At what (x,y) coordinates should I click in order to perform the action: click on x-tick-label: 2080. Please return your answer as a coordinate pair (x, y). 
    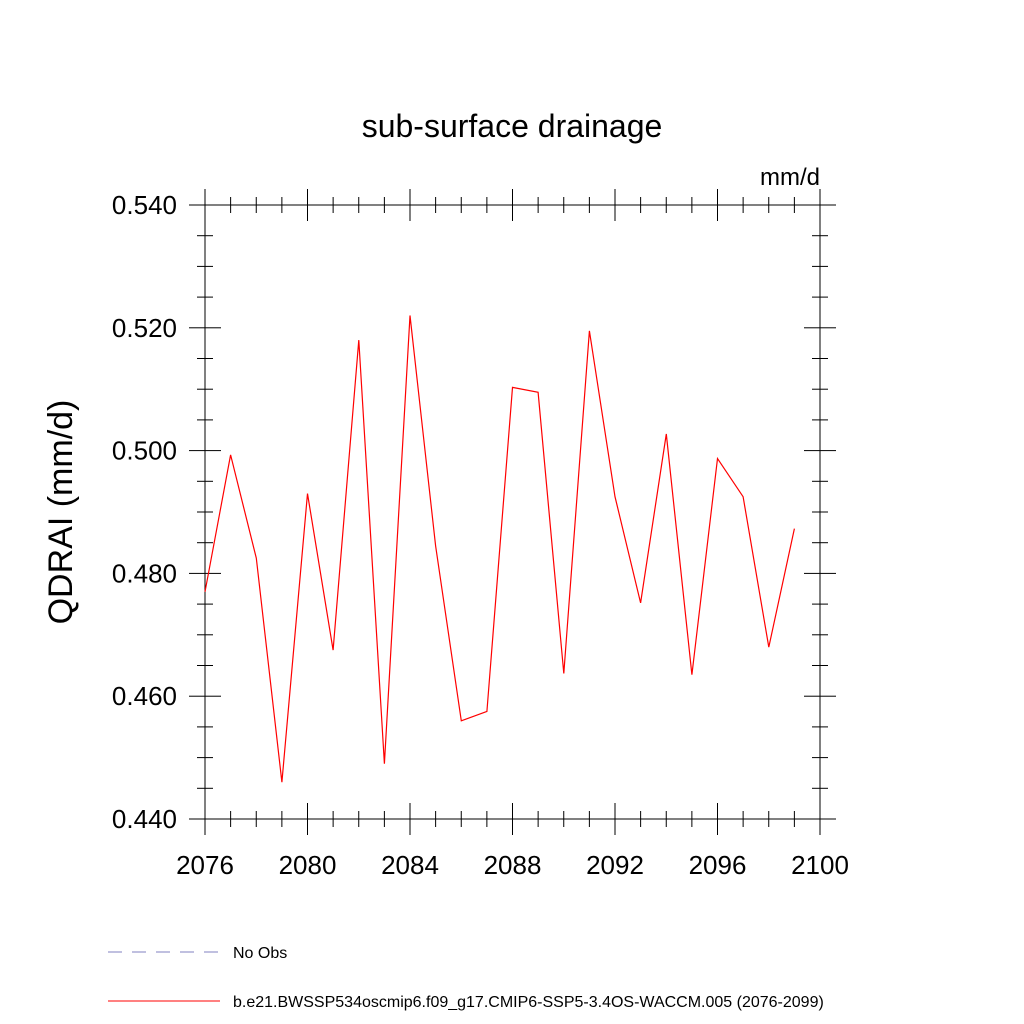
    Looking at the image, I should click on (308, 865).